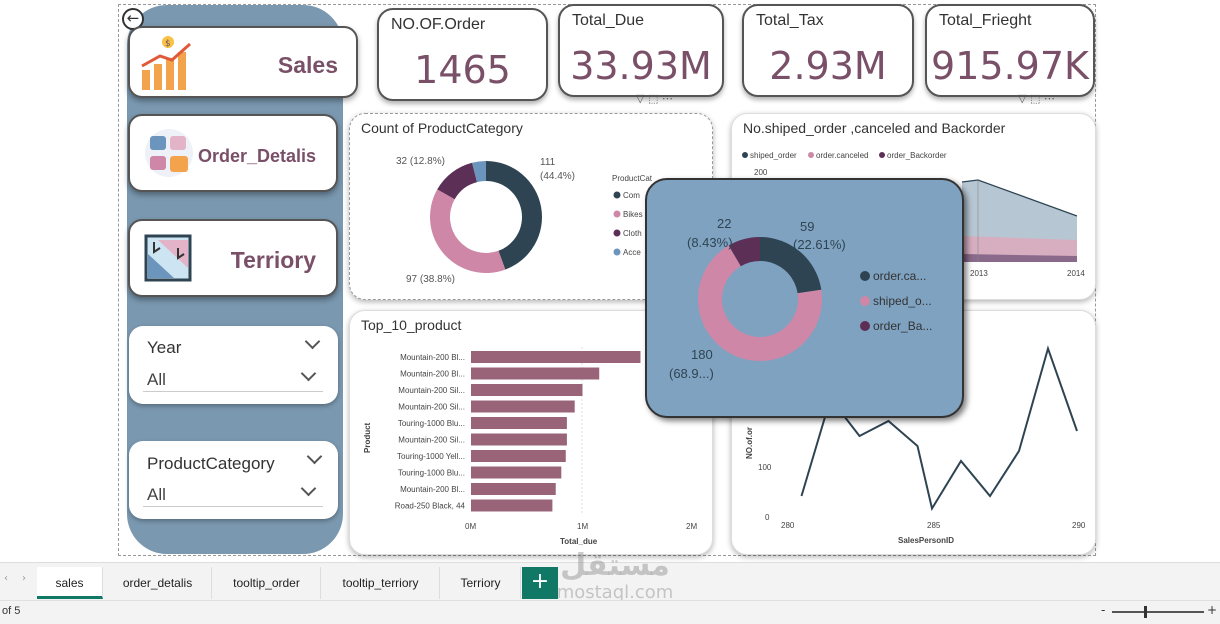 The width and height of the screenshot is (1220, 624). What do you see at coordinates (767, 517) in the screenshot?
I see `y-tick: 0` at bounding box center [767, 517].